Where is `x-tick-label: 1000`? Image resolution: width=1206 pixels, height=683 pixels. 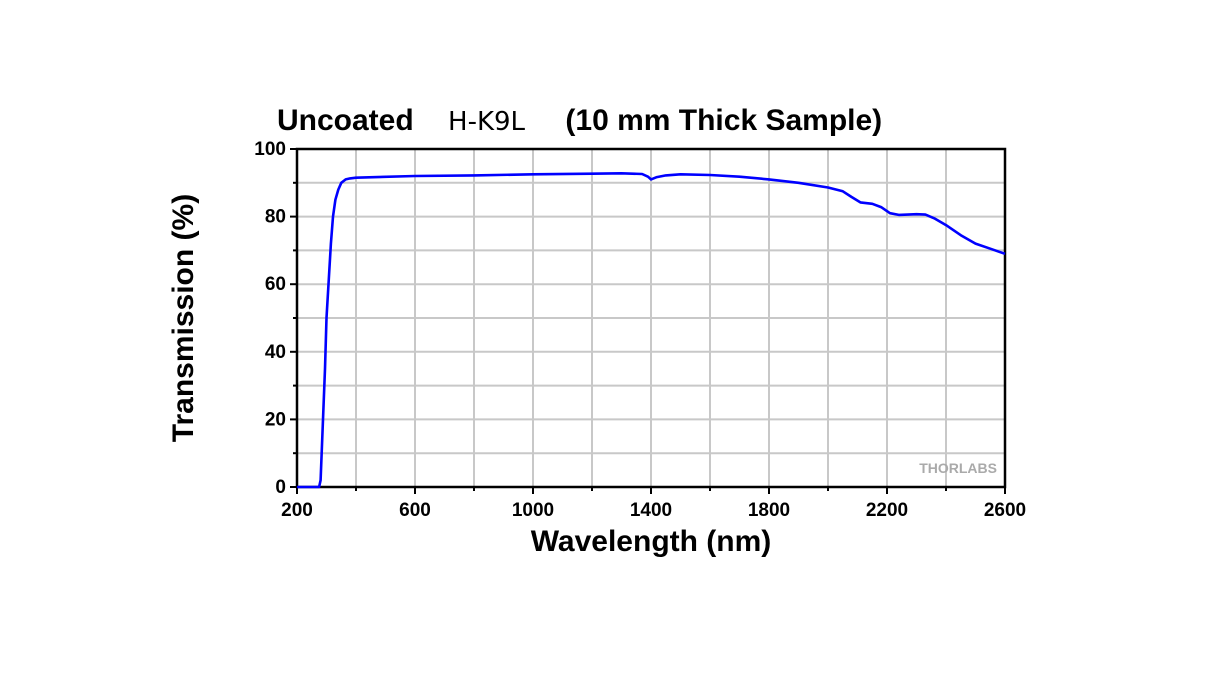
x-tick-label: 1000 is located at coordinates (533, 510).